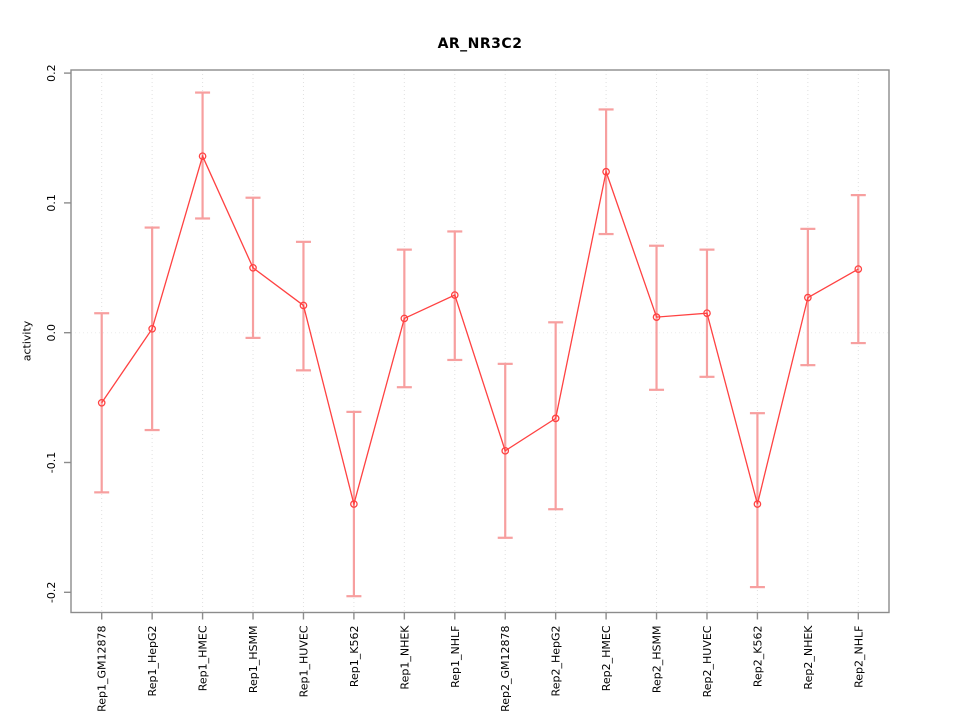 The height and width of the screenshot is (720, 960). I want to click on y-tick-label: 0.2, so click(51, 73).